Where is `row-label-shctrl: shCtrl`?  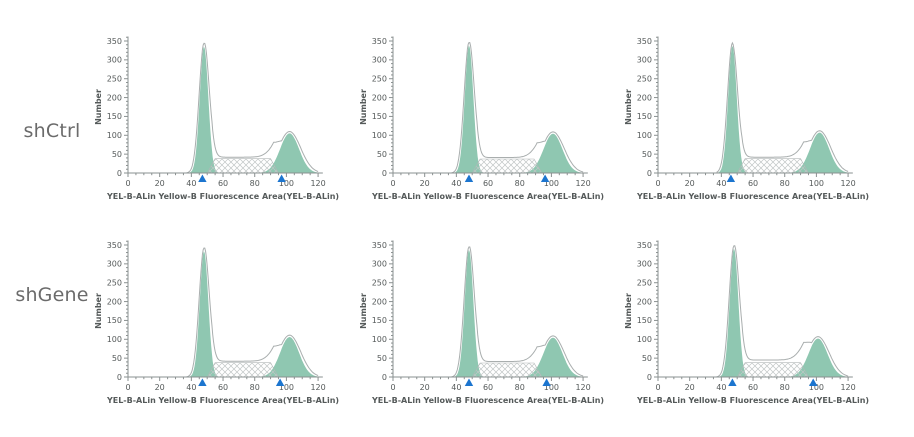 row-label-shctrl: shCtrl is located at coordinates (52, 131).